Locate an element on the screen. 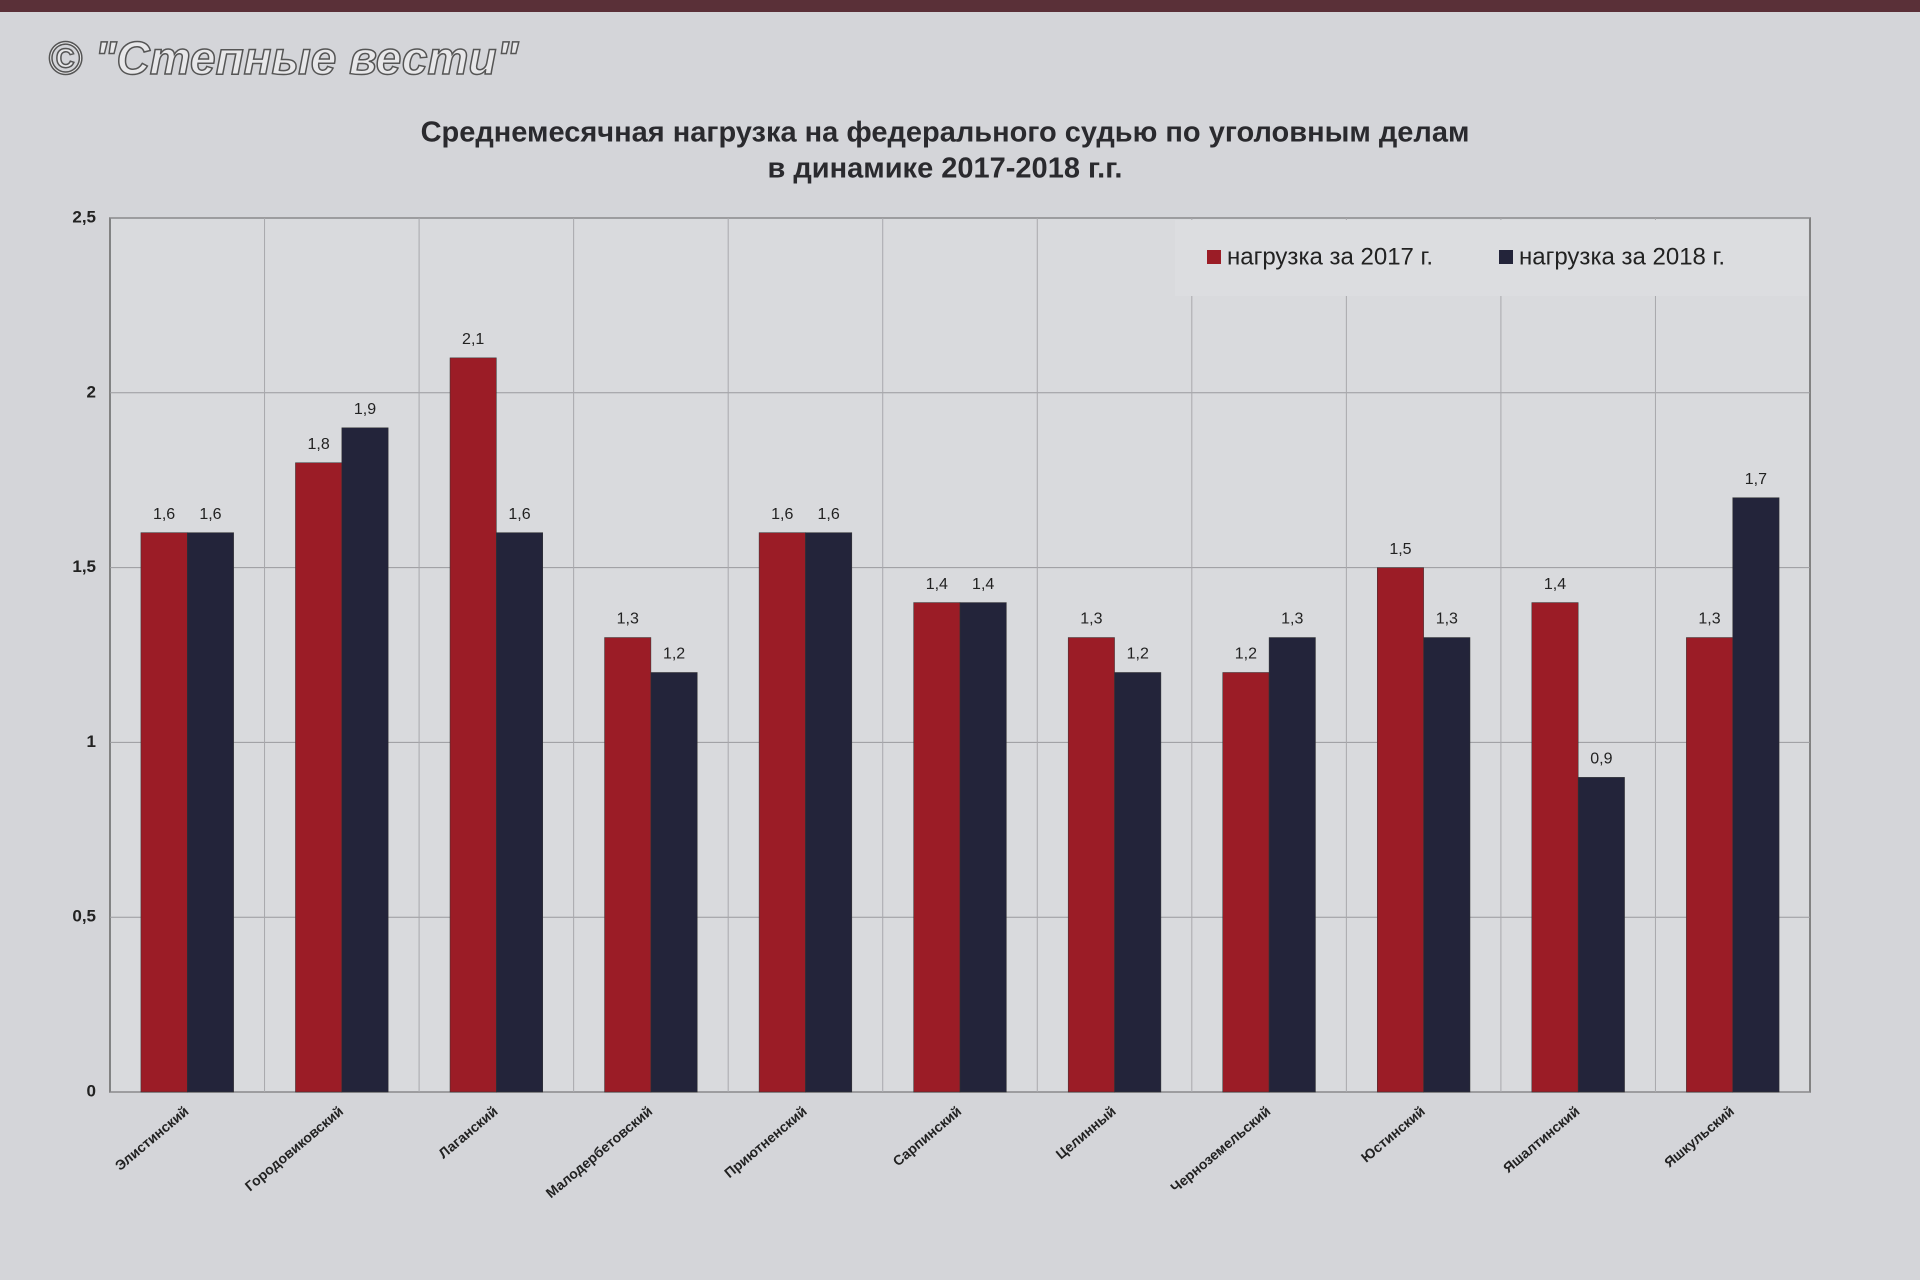  value-label: 0,9 is located at coordinates (1601, 759).